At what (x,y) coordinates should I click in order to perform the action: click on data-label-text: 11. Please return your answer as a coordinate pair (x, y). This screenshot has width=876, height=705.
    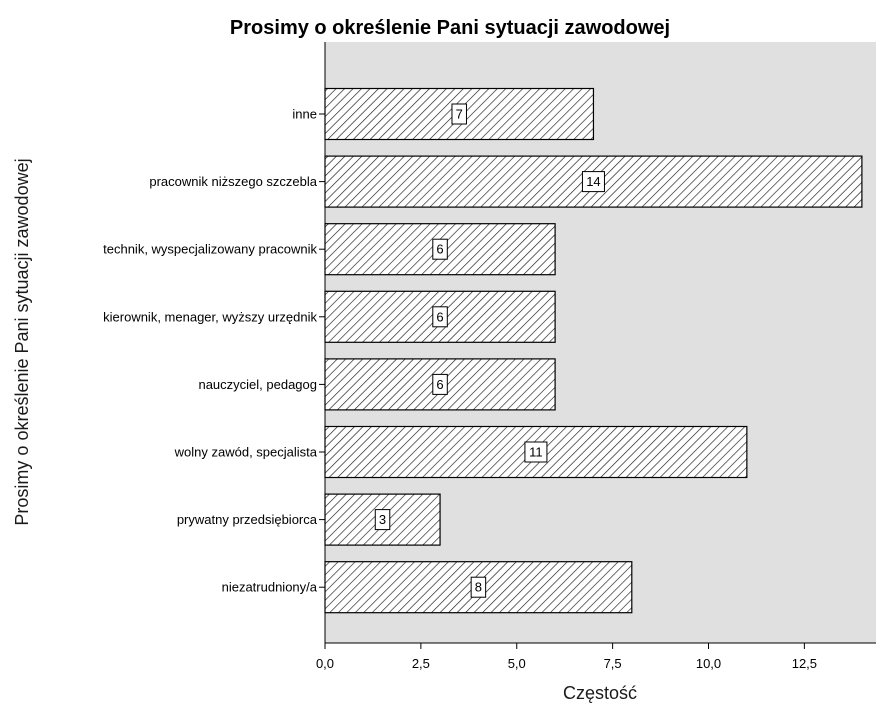
    Looking at the image, I should click on (536, 452).